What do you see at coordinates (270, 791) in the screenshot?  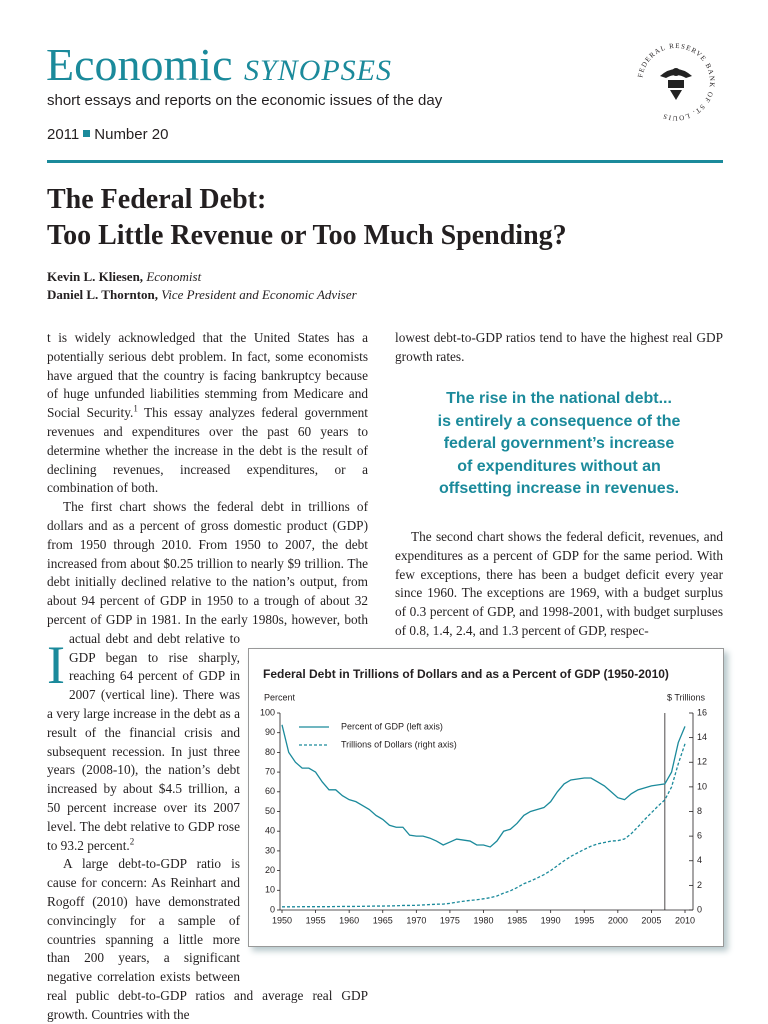 I see `y-tick-label: 60` at bounding box center [270, 791].